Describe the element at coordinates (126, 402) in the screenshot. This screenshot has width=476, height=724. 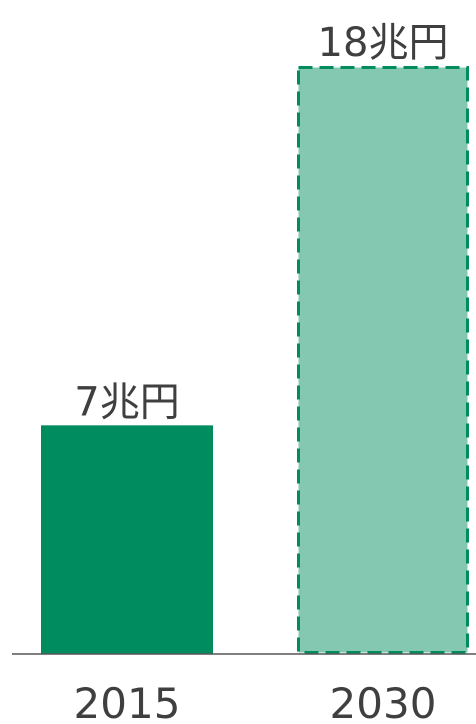
I see `data-label-2015: 7兆円` at that location.